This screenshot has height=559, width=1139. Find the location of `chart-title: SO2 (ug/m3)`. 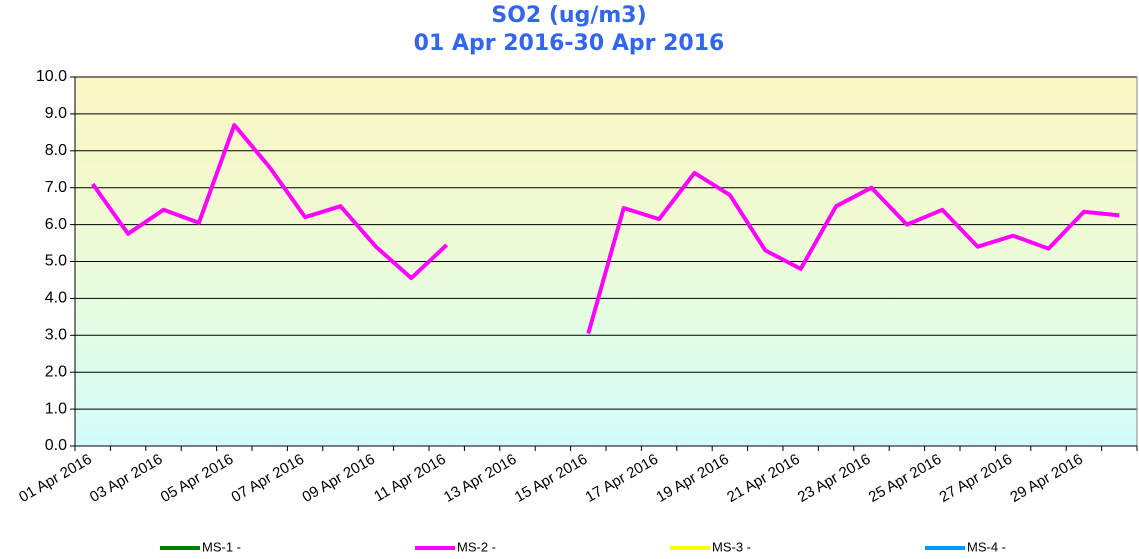

chart-title: SO2 (ug/m3) is located at coordinates (568, 15).